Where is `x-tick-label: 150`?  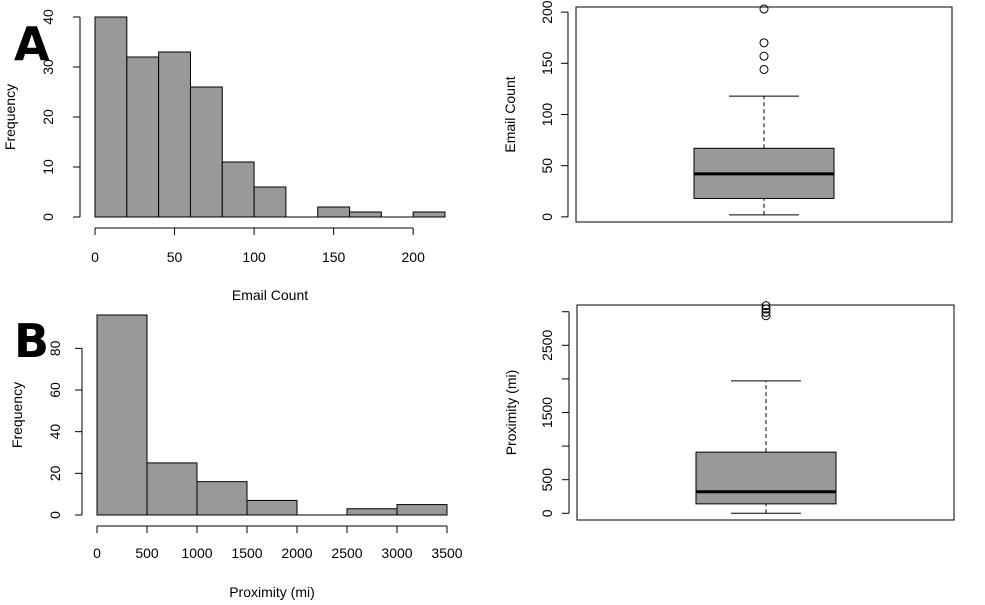
x-tick-label: 150 is located at coordinates (334, 257).